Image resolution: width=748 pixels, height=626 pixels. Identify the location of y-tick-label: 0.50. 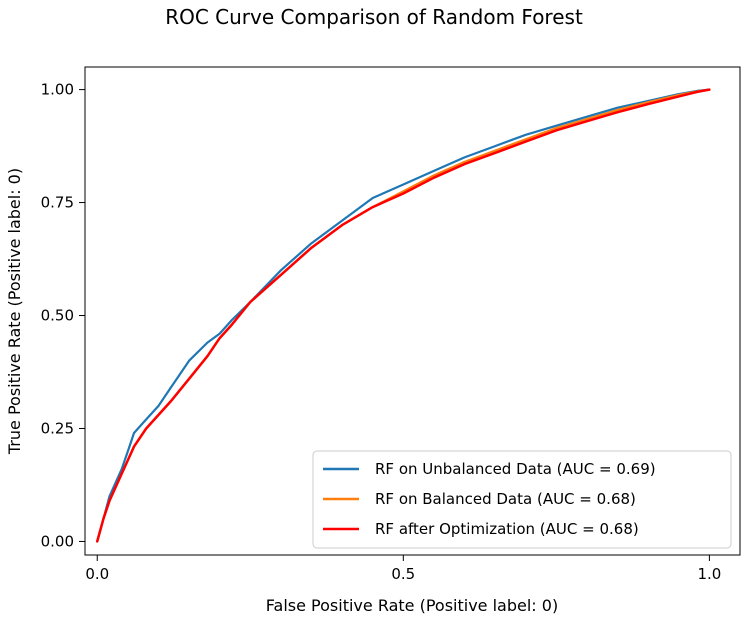
(57, 316).